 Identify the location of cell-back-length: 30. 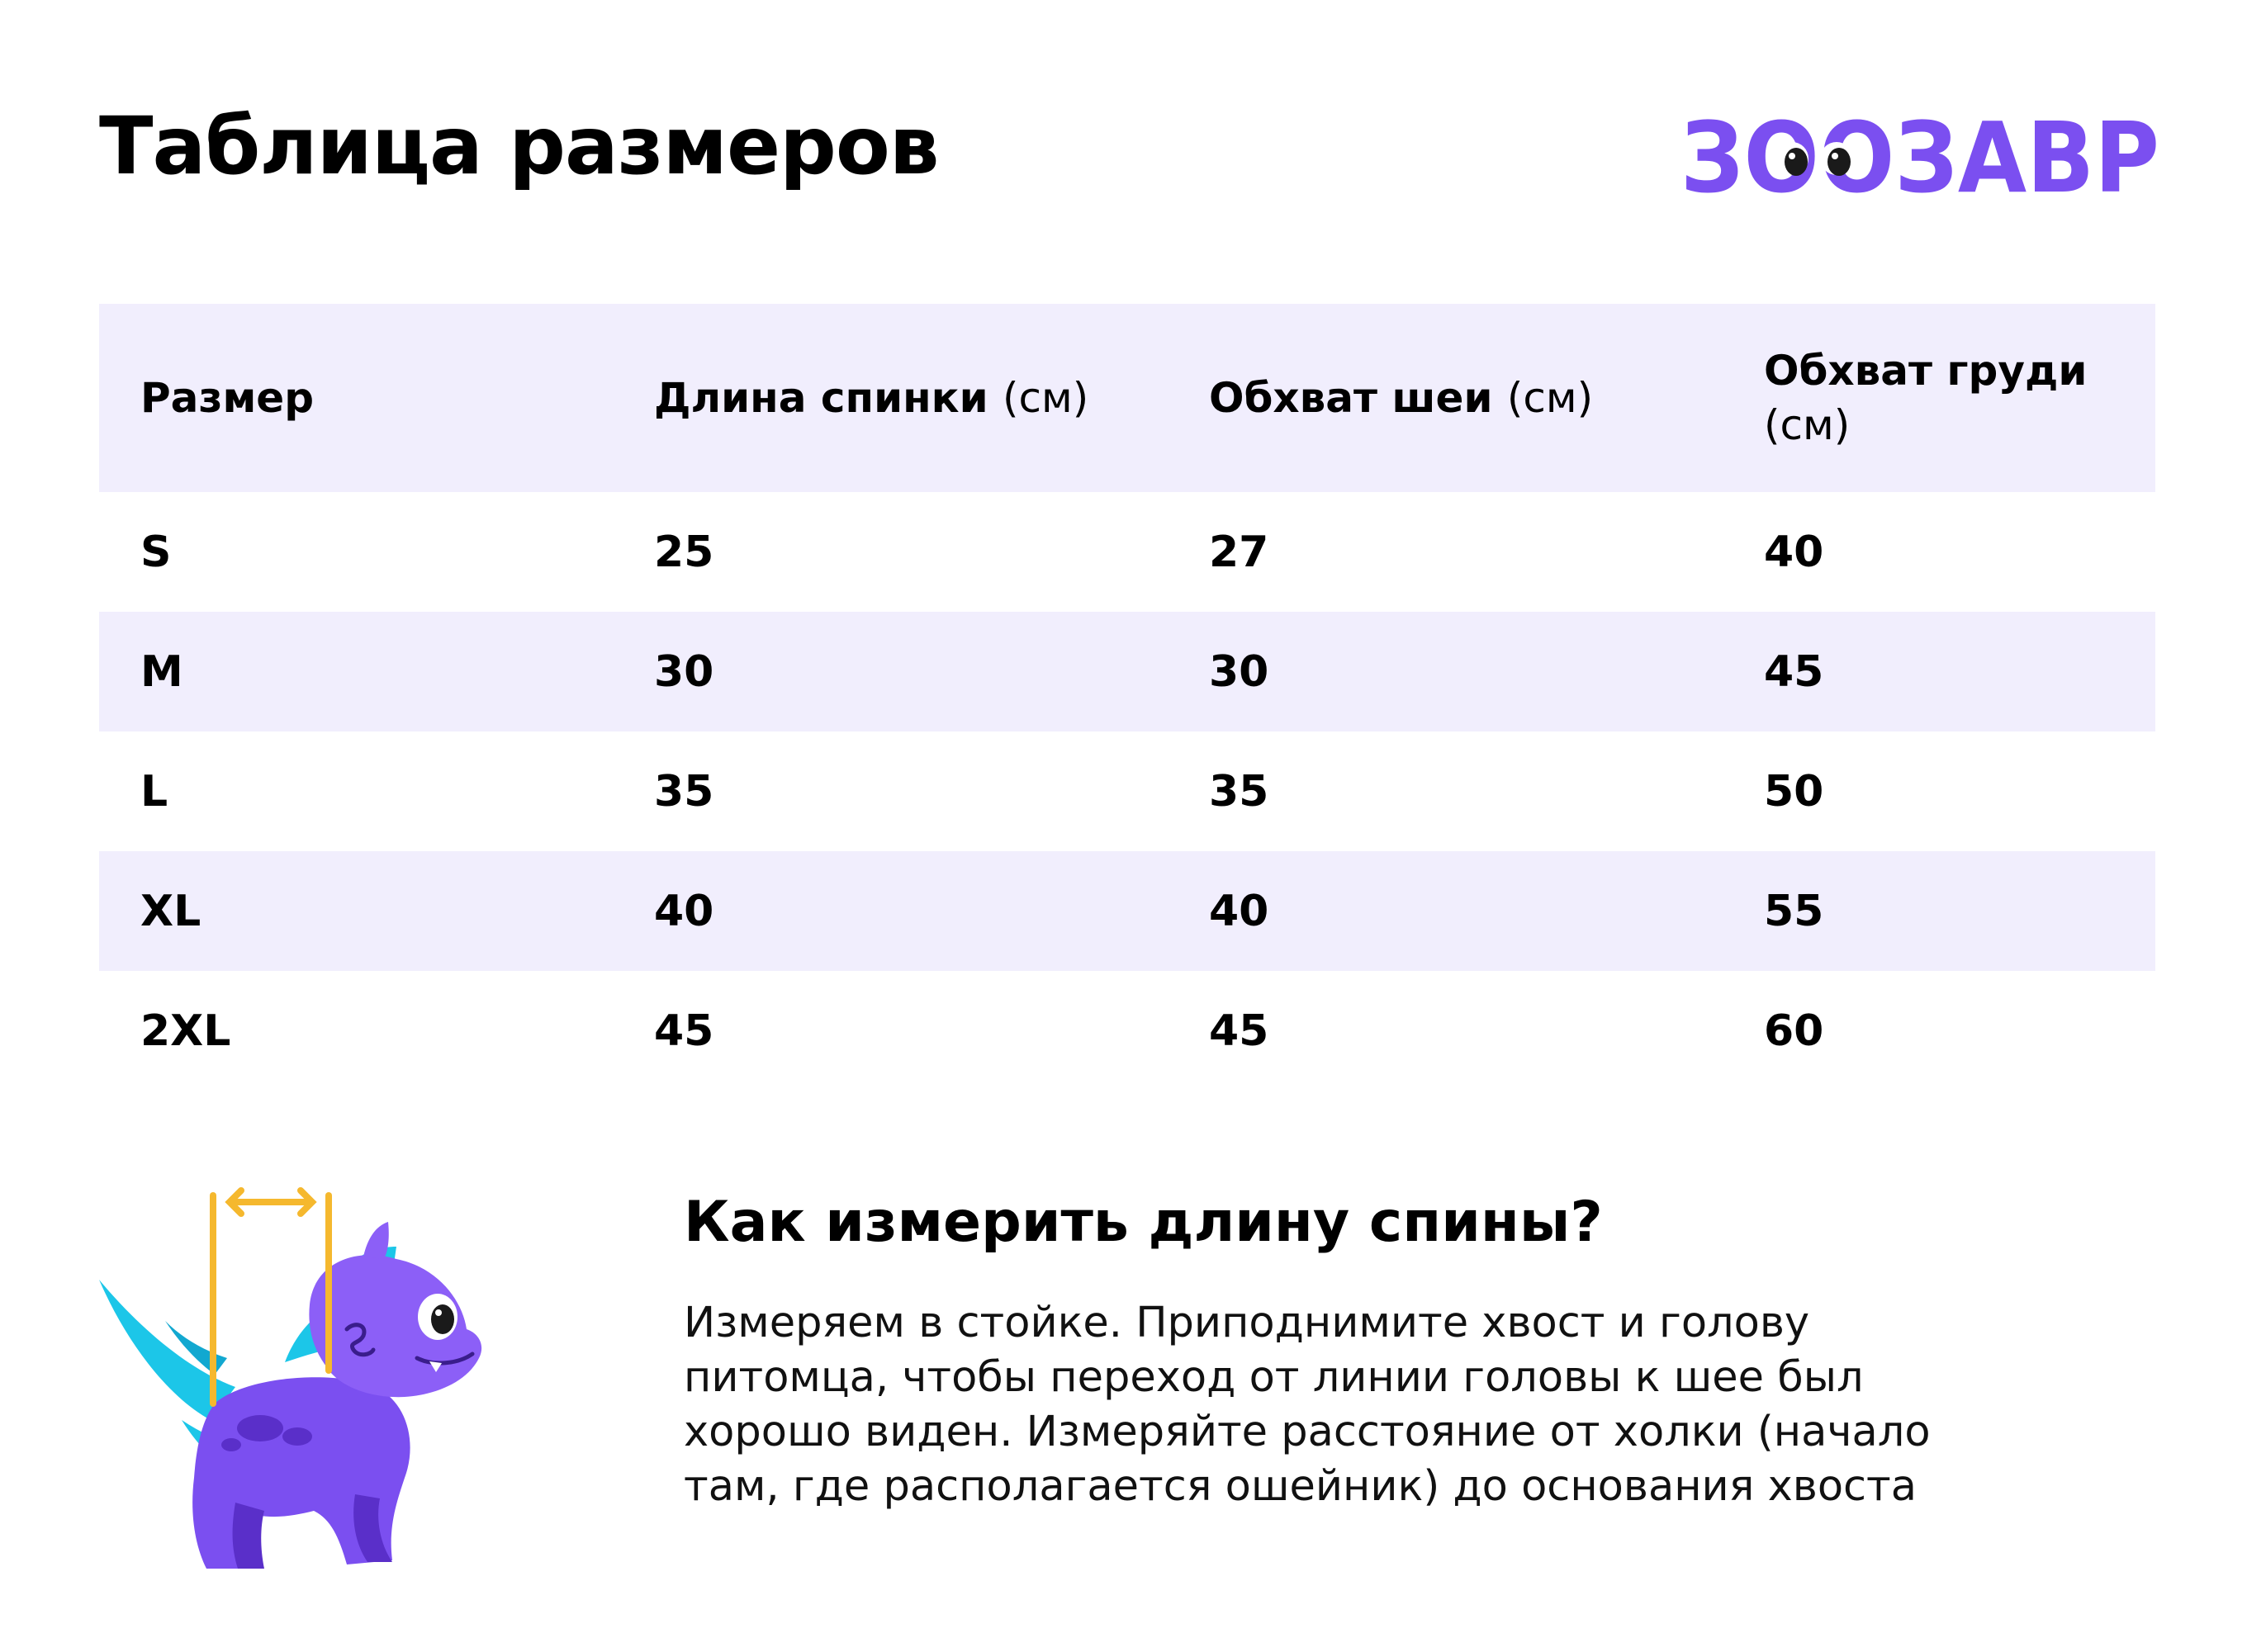
(684, 672).